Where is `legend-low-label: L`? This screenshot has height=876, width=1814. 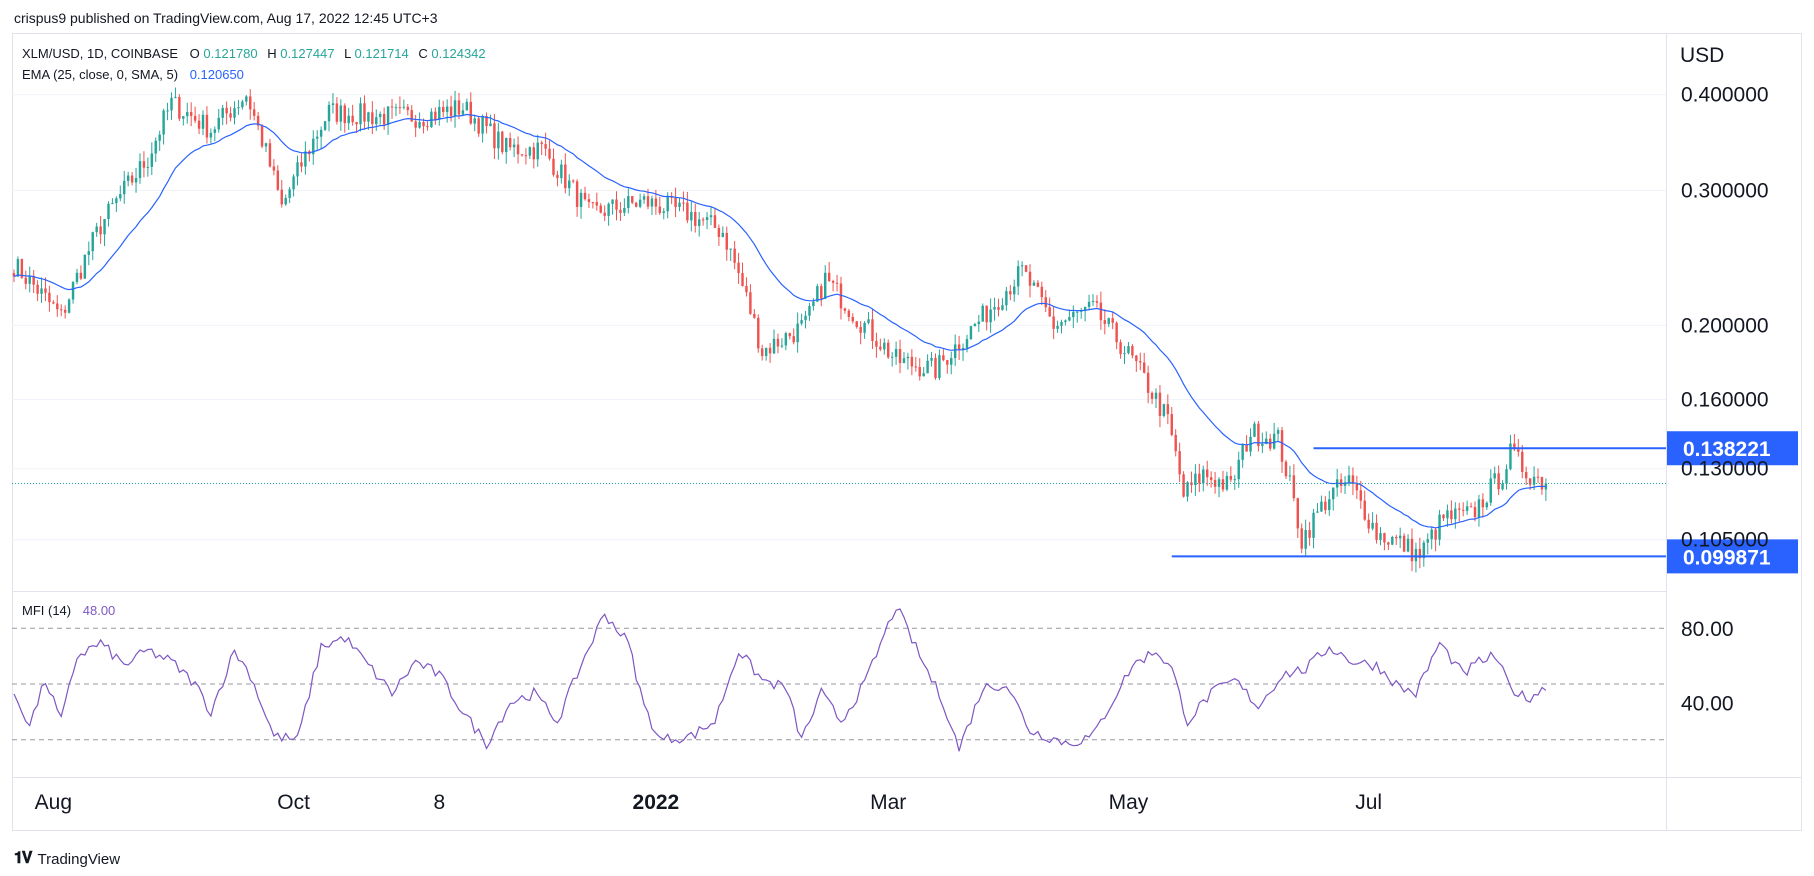
legend-low-label: L is located at coordinates (347, 53).